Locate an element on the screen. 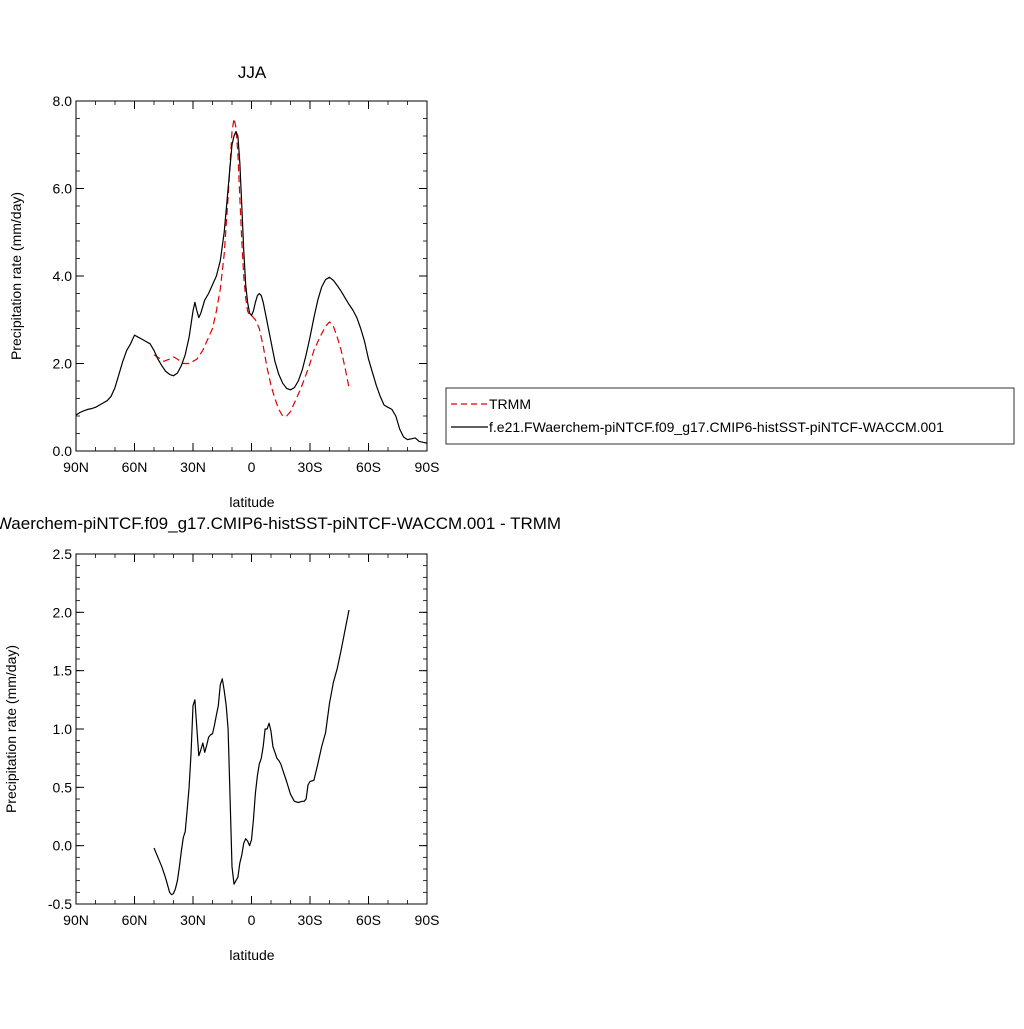 The image size is (1024, 1029). bottom-plot-lines is located at coordinates (251, 752).